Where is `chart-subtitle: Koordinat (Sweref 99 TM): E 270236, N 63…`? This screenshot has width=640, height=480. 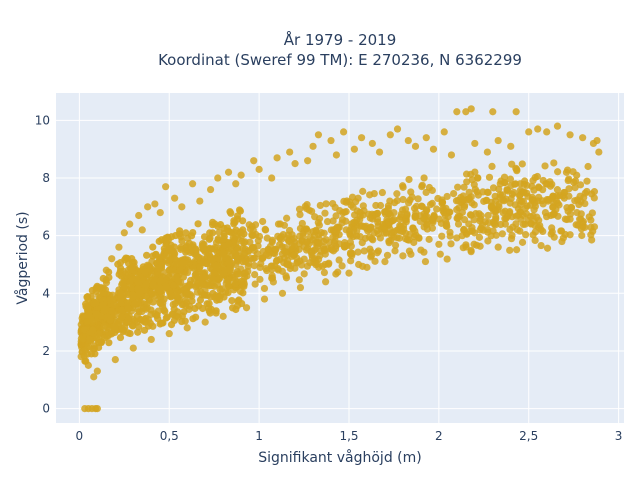
chart-subtitle: Koordinat (Sweref 99 TM): E 270236, N 63… is located at coordinates (340, 60).